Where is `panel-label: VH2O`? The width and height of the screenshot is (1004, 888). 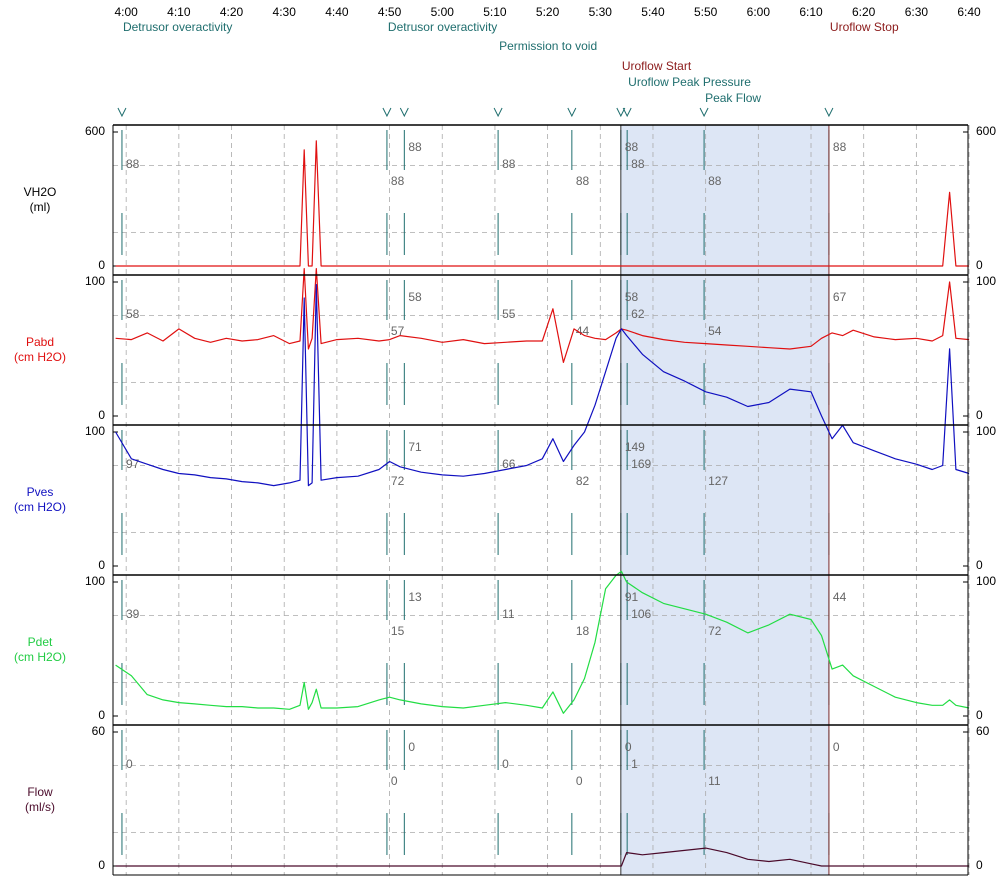 panel-label: VH2O is located at coordinates (40, 192).